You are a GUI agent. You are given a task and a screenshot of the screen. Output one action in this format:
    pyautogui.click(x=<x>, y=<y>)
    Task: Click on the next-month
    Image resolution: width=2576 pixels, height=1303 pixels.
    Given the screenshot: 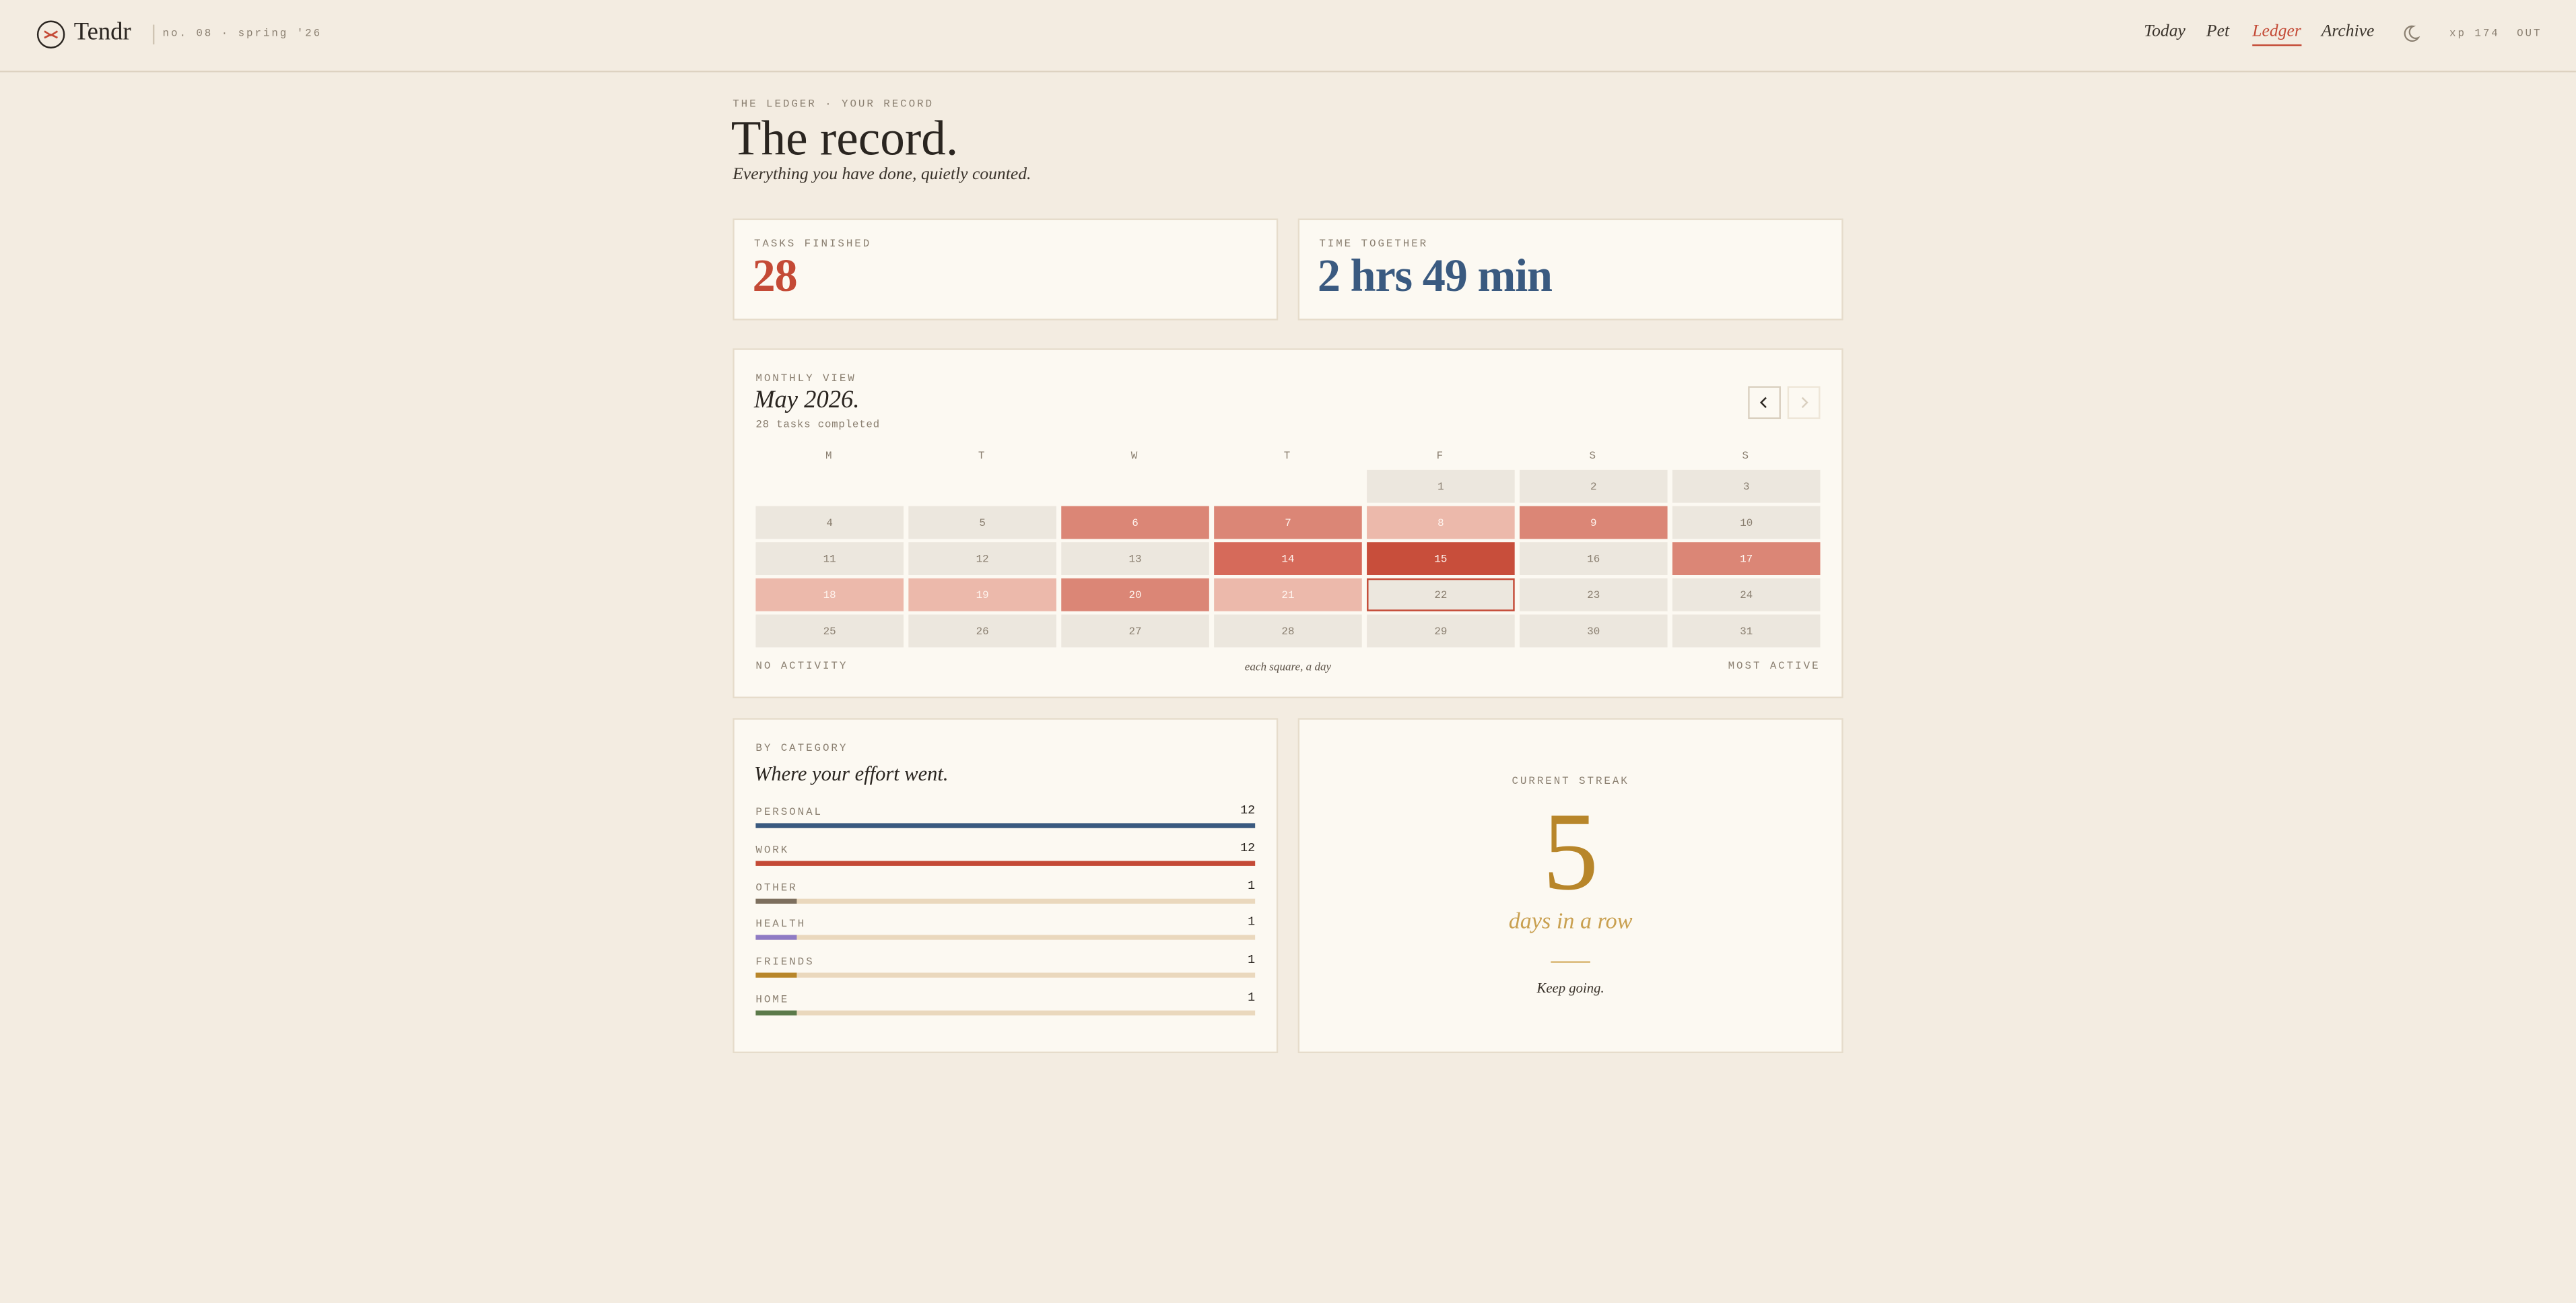 What is the action you would take?
    pyautogui.click(x=1804, y=403)
    